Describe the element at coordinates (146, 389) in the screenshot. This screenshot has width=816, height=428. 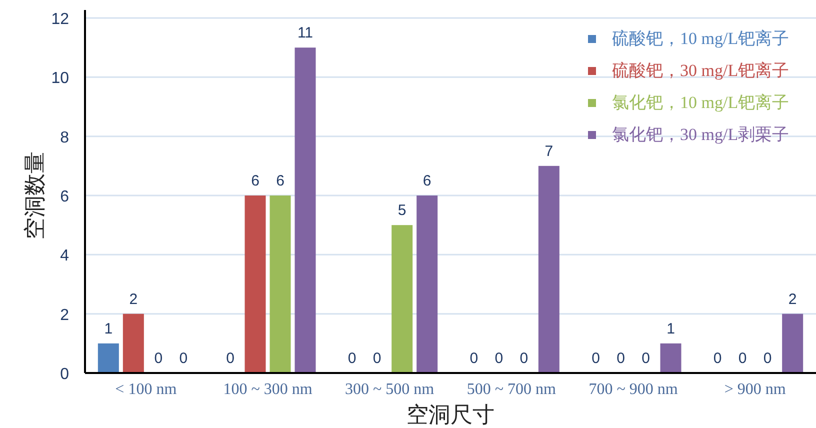
I see `x-tick-label: < 100 nm` at that location.